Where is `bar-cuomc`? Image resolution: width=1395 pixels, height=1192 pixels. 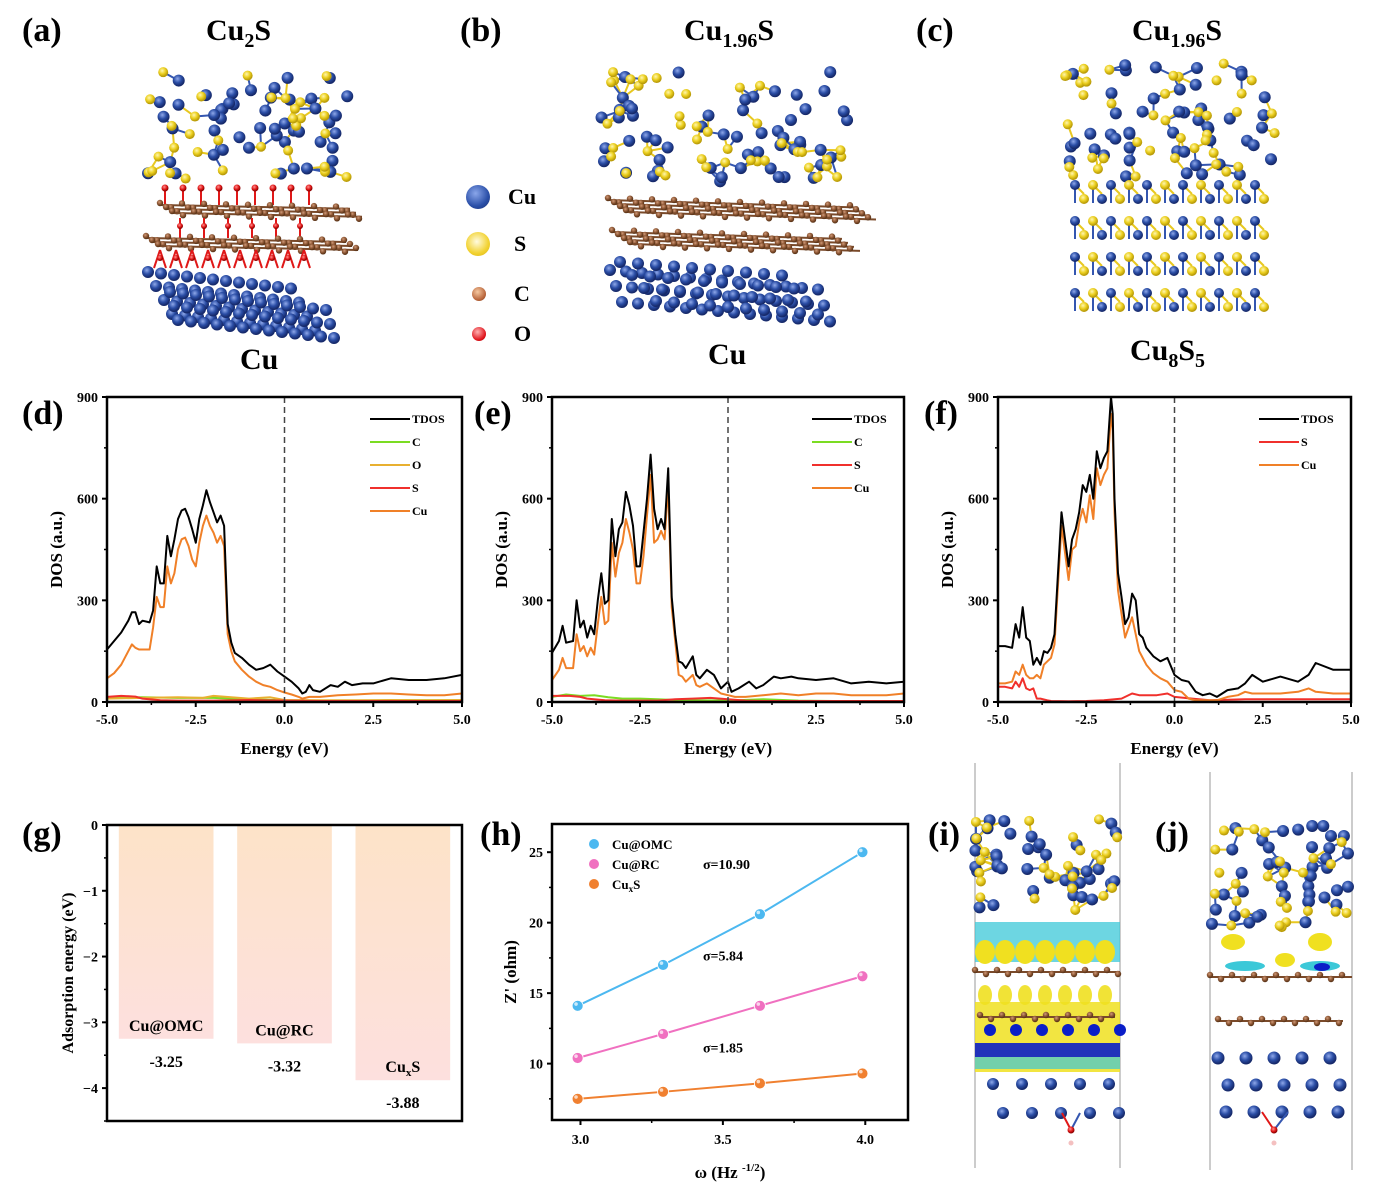
bar-cuomc is located at coordinates (166, 932).